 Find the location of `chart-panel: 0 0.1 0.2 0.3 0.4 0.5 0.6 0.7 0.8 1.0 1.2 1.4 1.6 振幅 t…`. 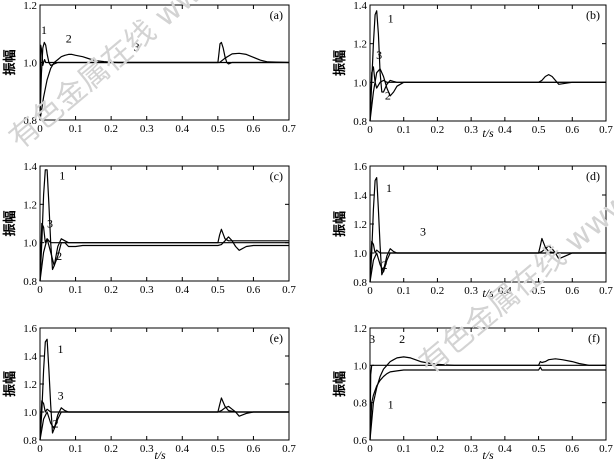

chart-panel: 0 0.1 0.2 0.3 0.4 0.5 0.6 0.7 0.8 1.0 1.2 1.4 1.6 振幅 t… is located at coordinates (149, 392).